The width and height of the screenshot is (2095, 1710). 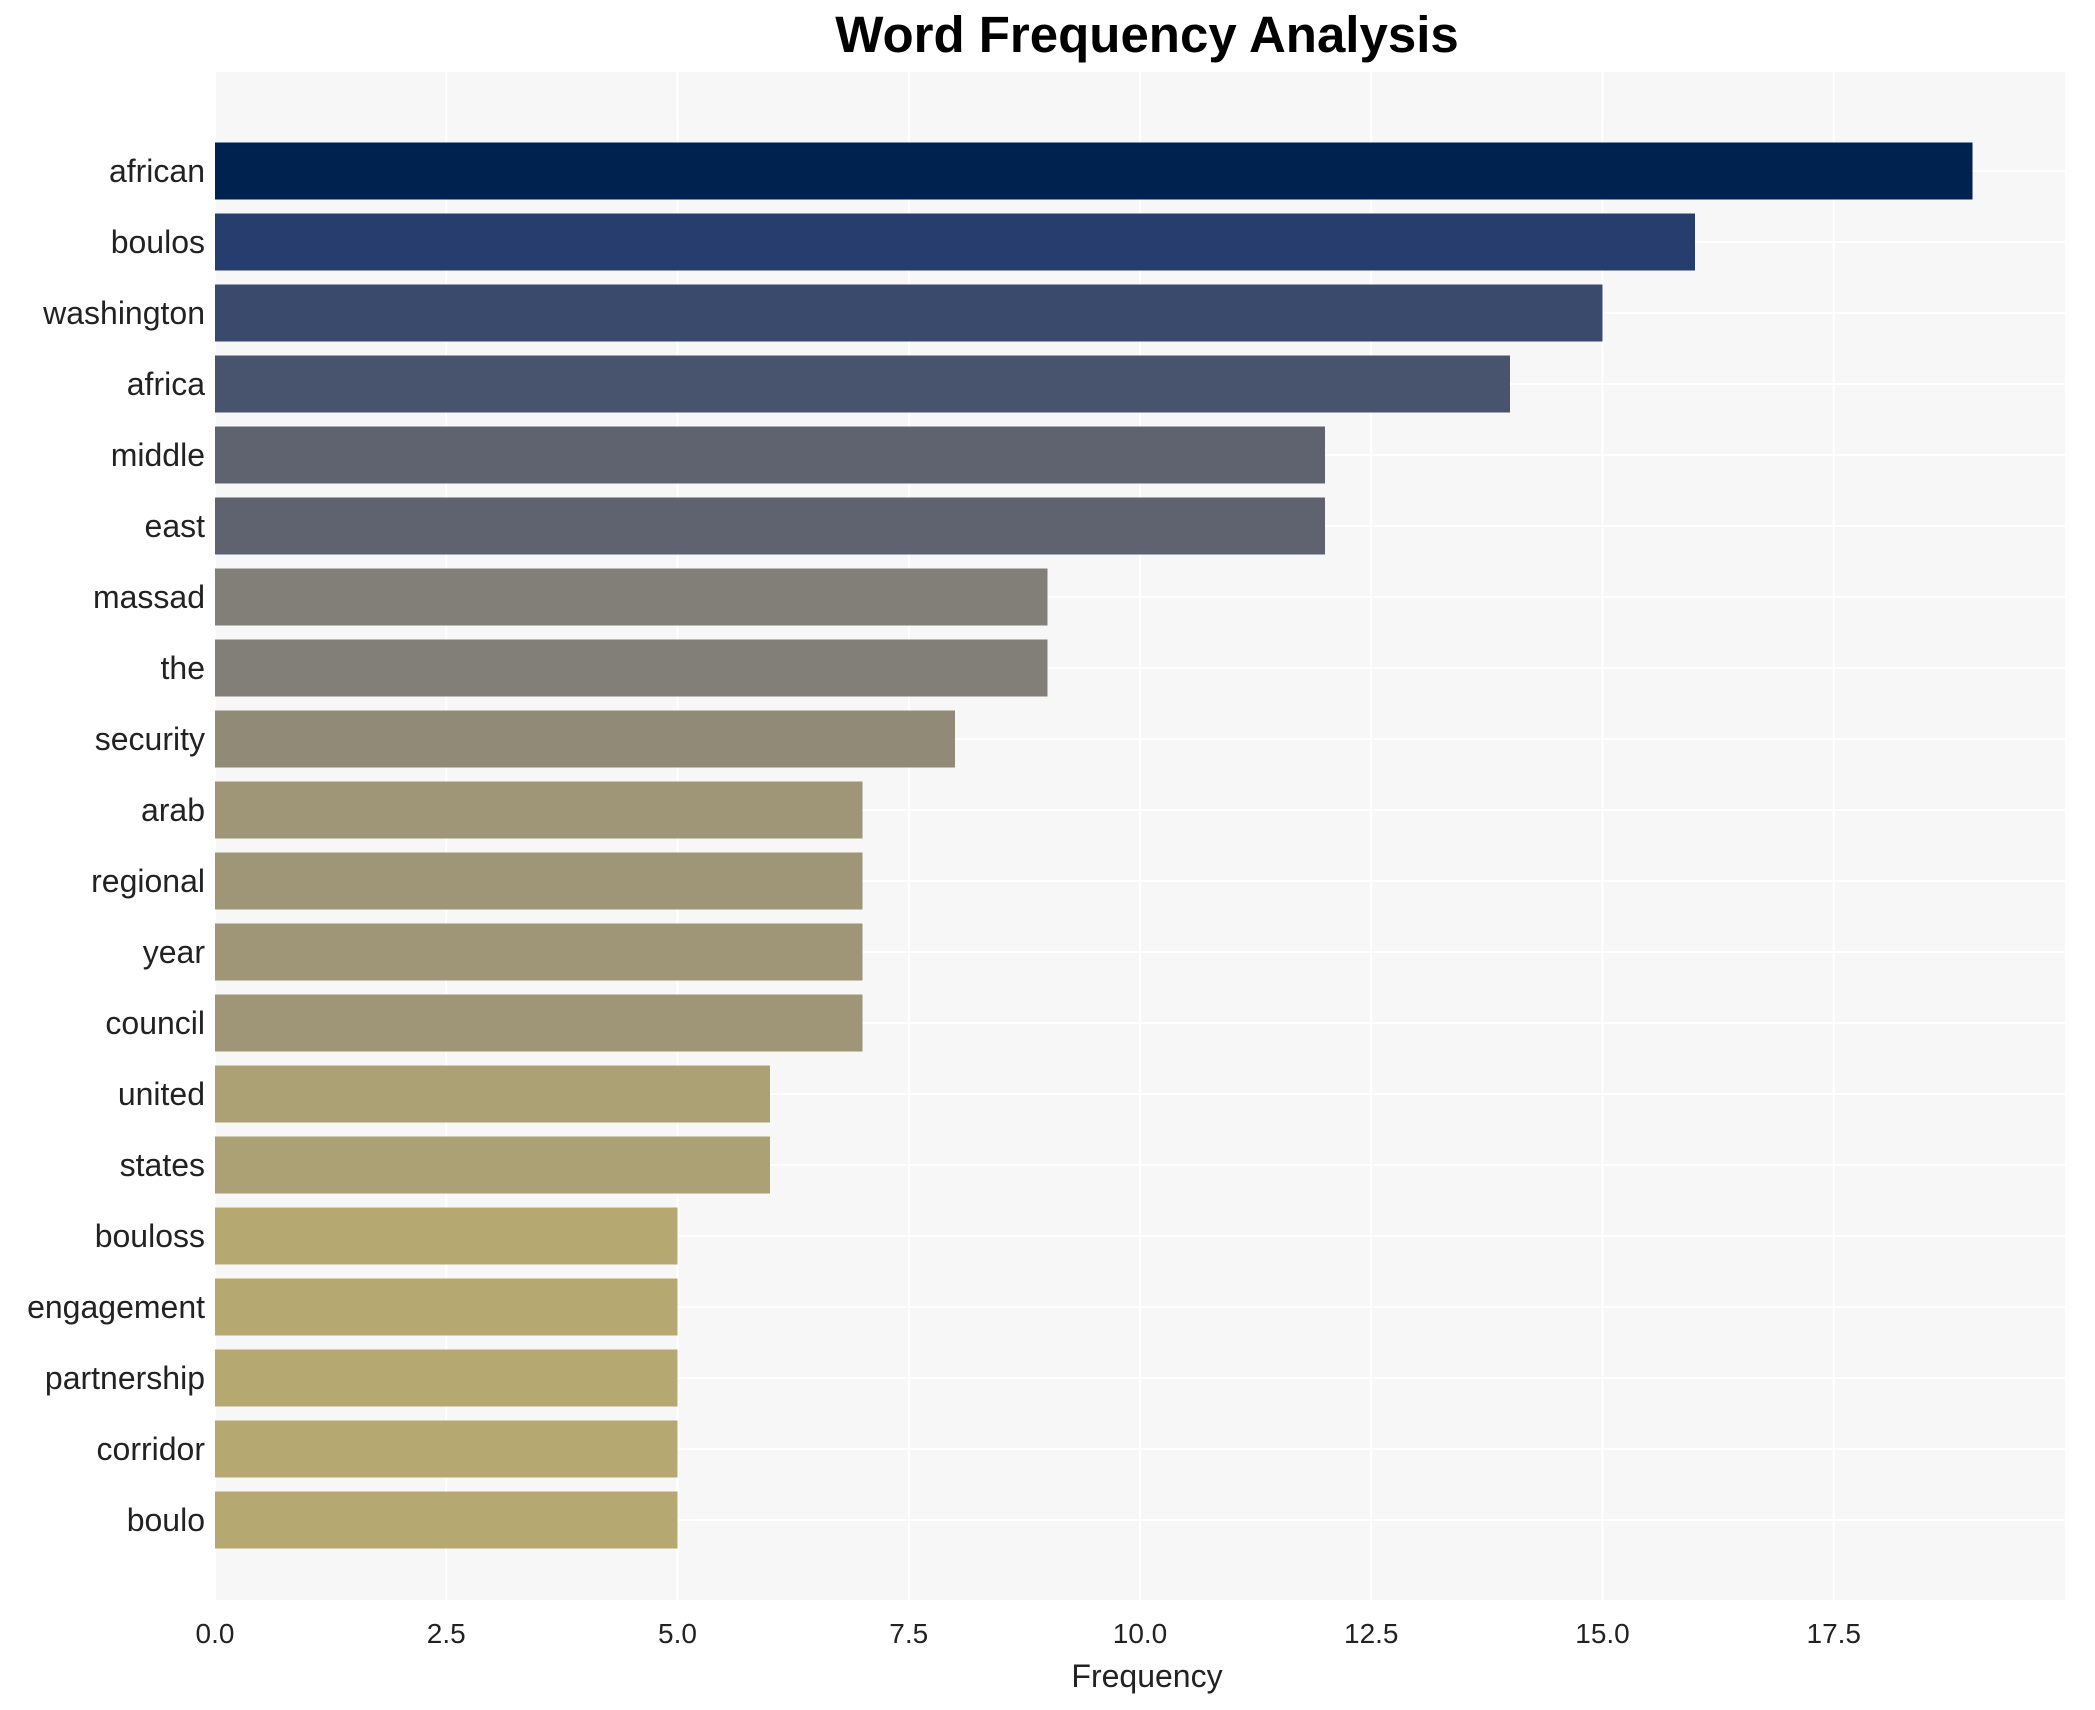 I want to click on y-tick-label: regional, so click(x=148, y=881).